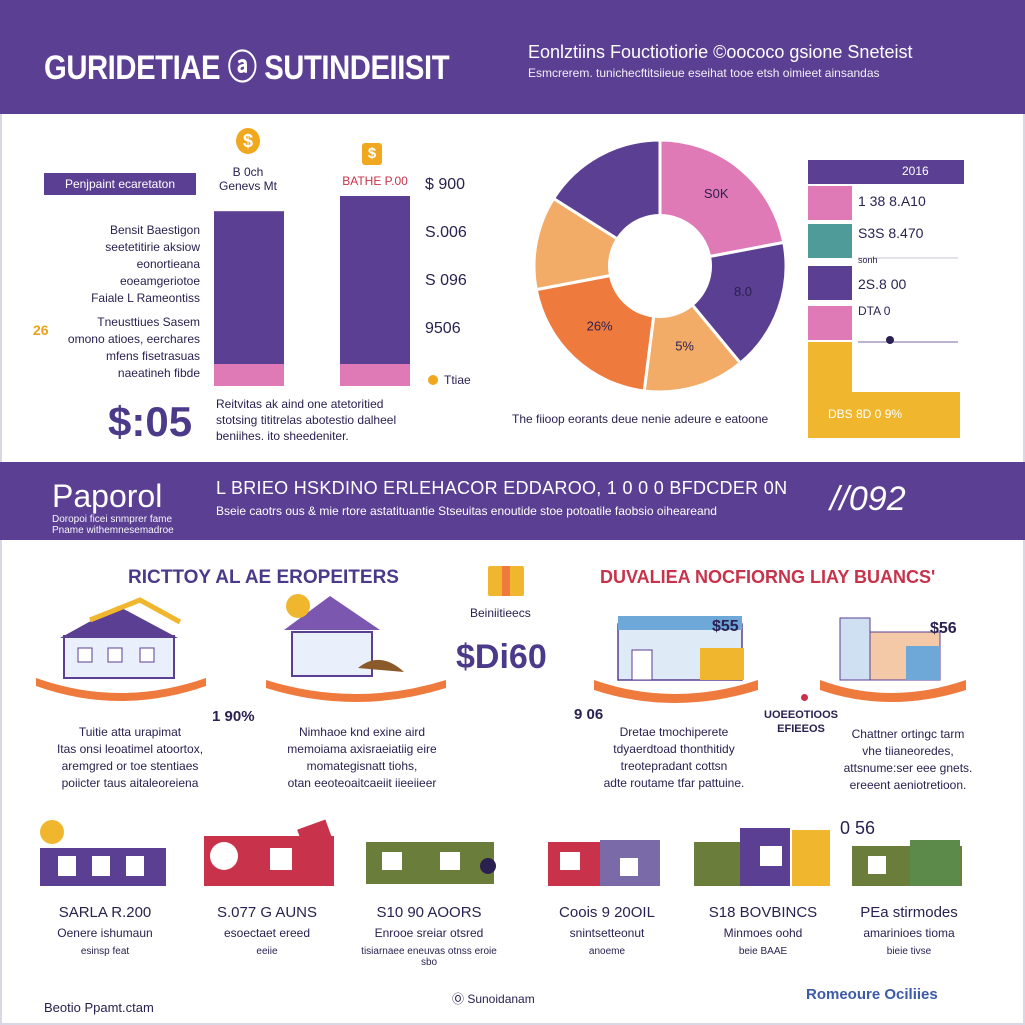 The image size is (1025, 1025). Describe the element at coordinates (105, 933) in the screenshot. I see `item-sub: Oenere ishumaun` at that location.